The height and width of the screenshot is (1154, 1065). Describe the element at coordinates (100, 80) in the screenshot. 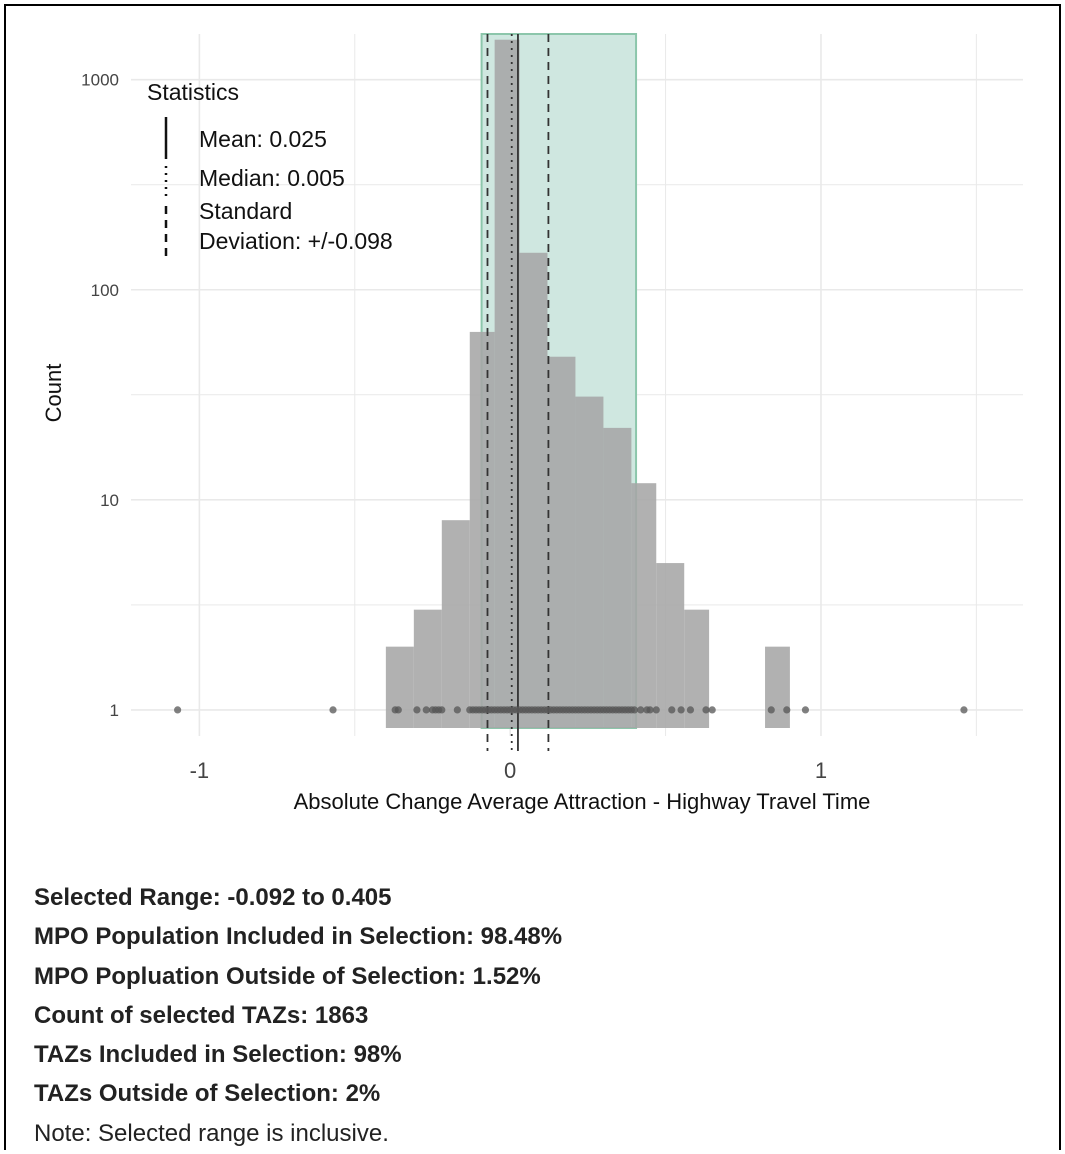

I see `y-tick-label: 1000` at that location.